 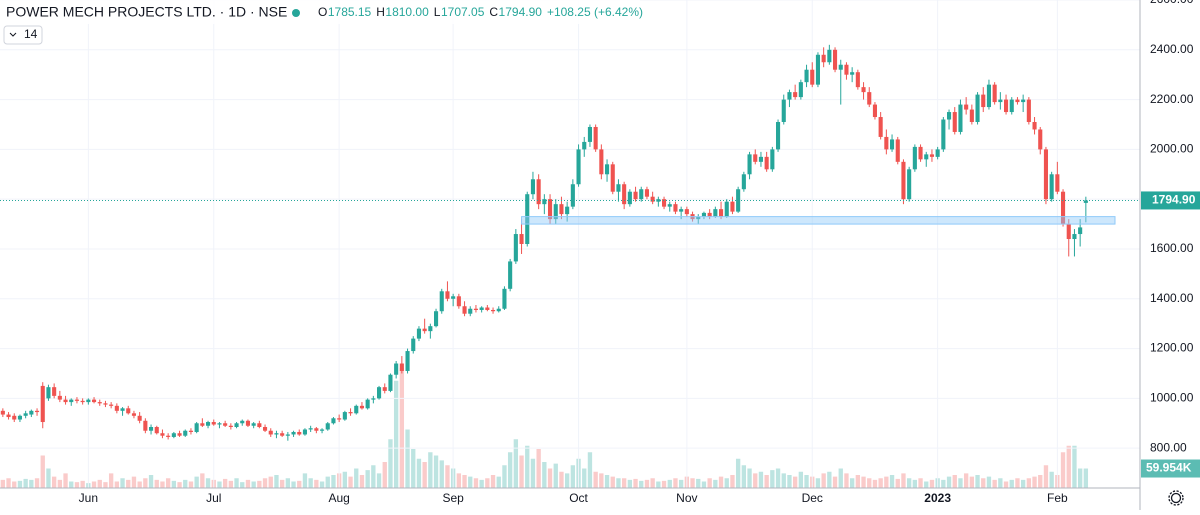 What do you see at coordinates (570, 212) in the screenshot?
I see `overlay-layer` at bounding box center [570, 212].